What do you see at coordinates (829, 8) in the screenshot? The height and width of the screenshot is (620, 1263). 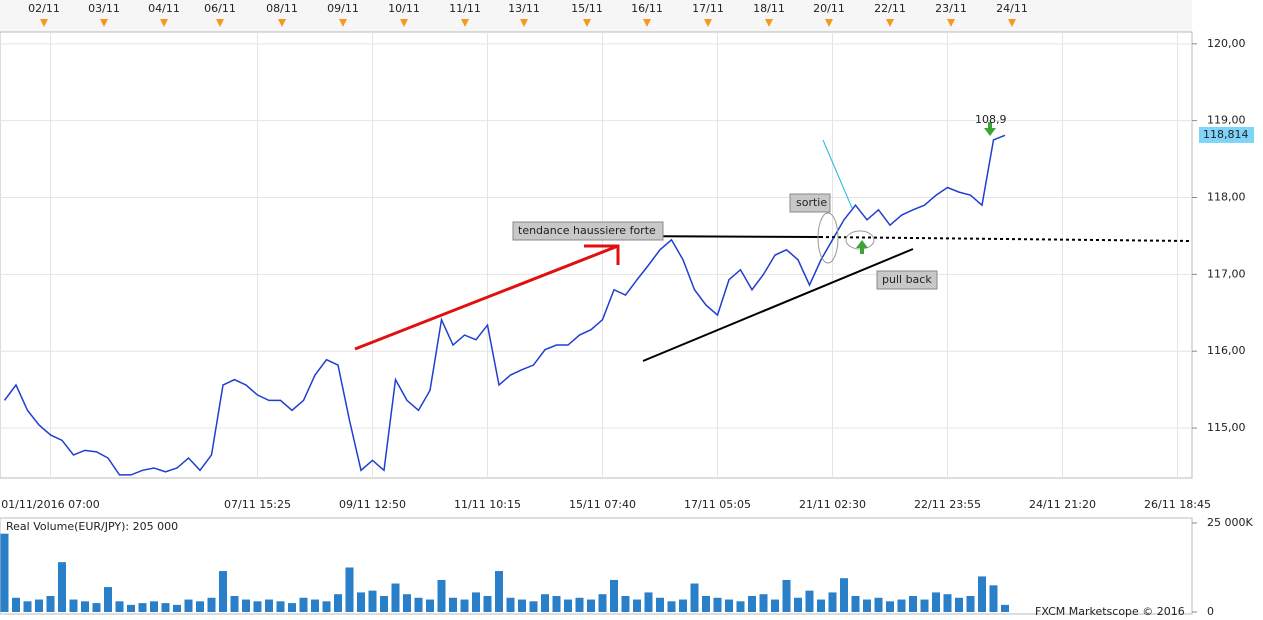 I see `event-date: 20/11` at bounding box center [829, 8].